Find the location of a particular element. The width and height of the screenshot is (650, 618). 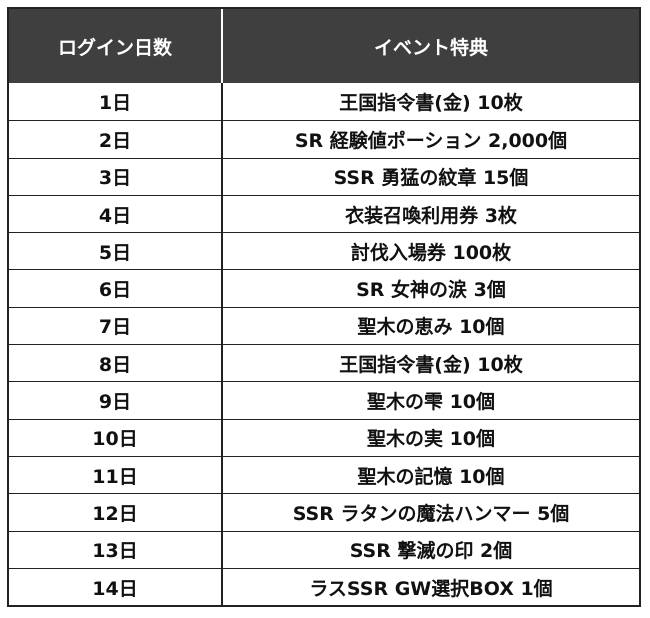

table-row: 9日 聖木の雫 10個 is located at coordinates (324, 400).